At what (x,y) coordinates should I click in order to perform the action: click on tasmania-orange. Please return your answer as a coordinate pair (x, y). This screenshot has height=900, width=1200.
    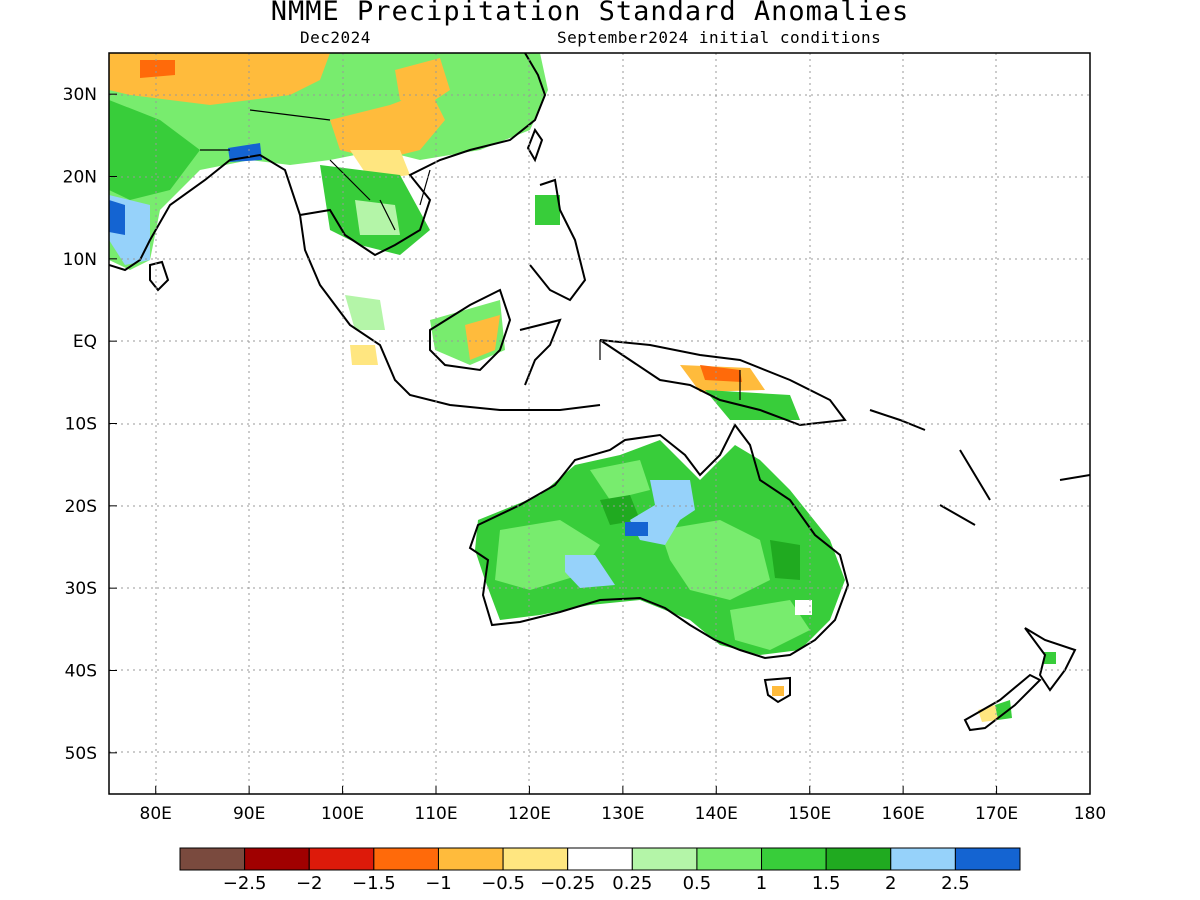
    Looking at the image, I should click on (778, 691).